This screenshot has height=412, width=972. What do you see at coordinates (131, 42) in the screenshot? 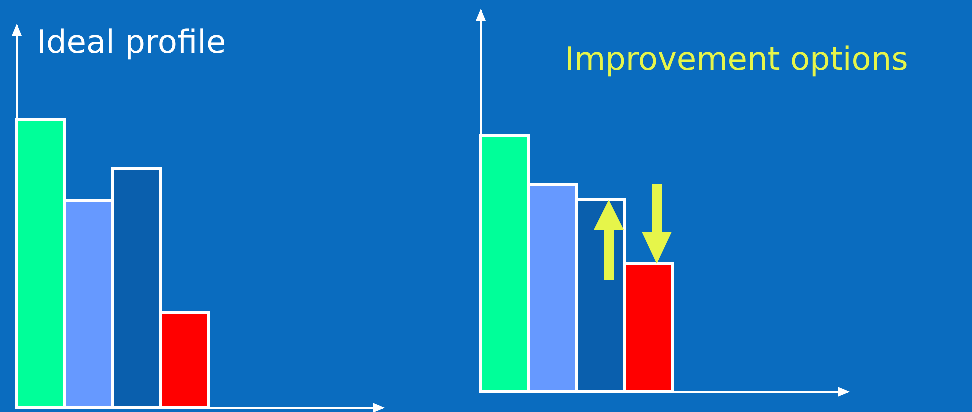
I see `chart-title: Ideal profile` at bounding box center [131, 42].